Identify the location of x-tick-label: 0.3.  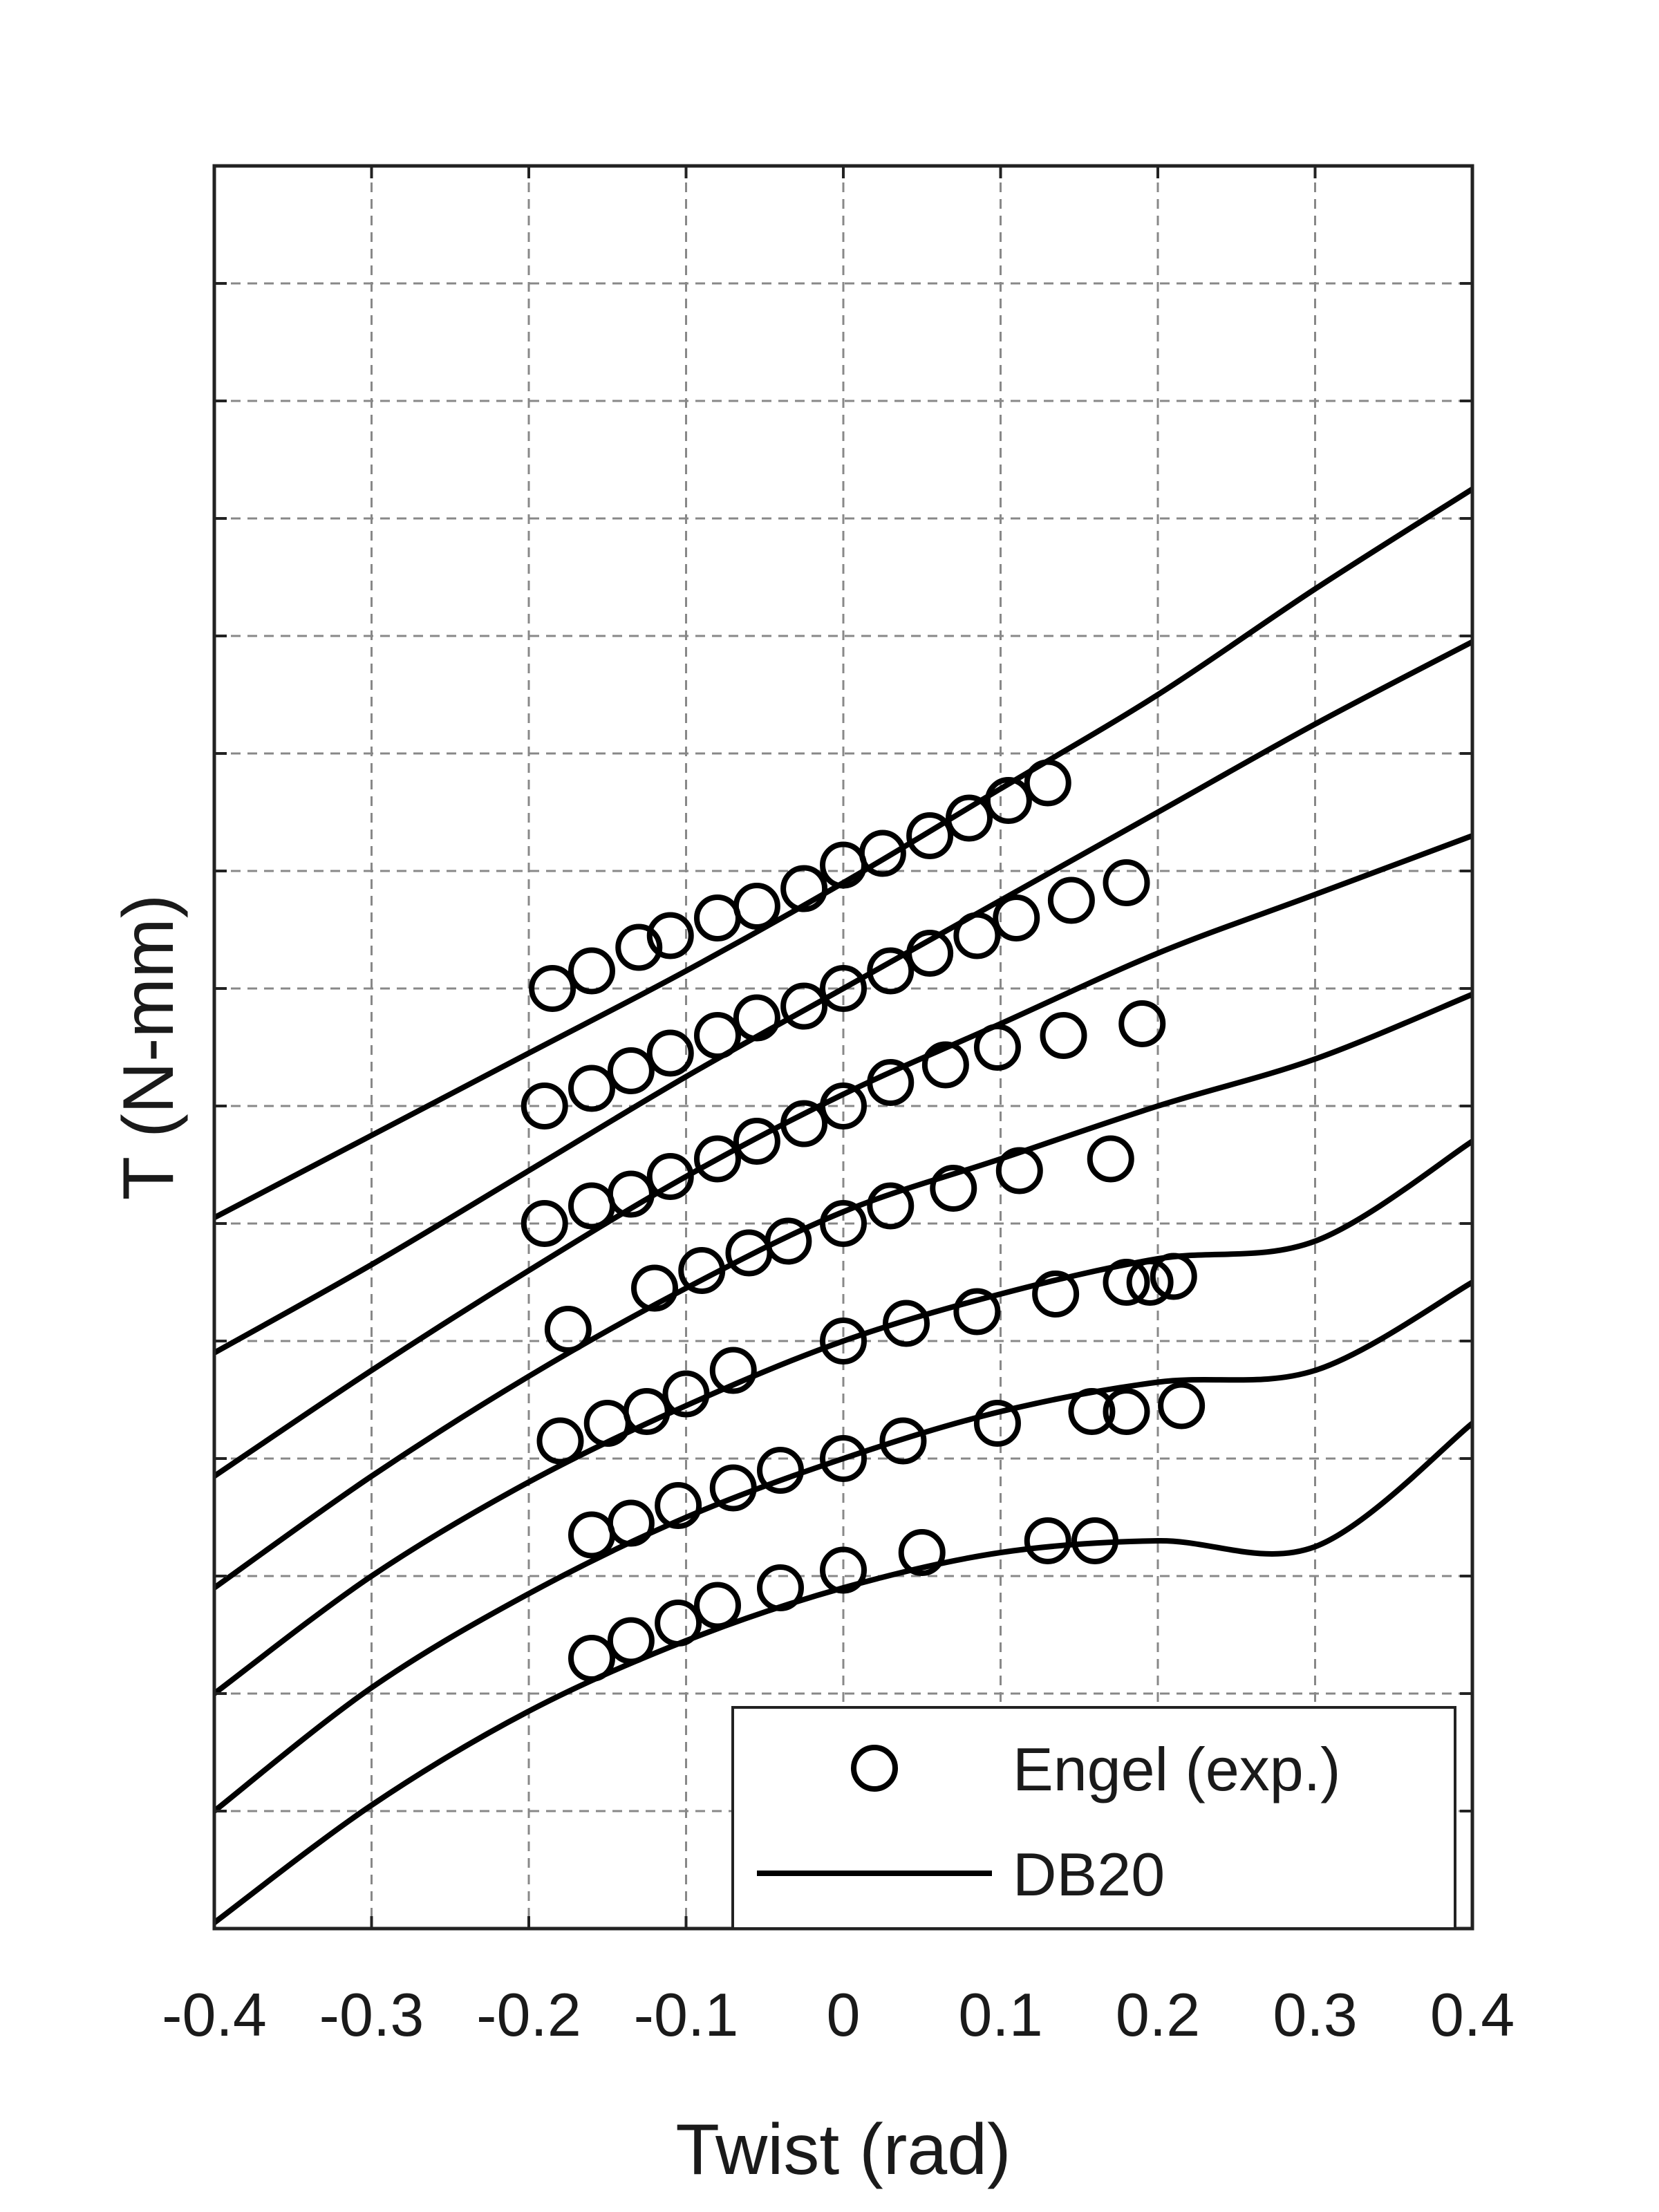
(1315, 2014).